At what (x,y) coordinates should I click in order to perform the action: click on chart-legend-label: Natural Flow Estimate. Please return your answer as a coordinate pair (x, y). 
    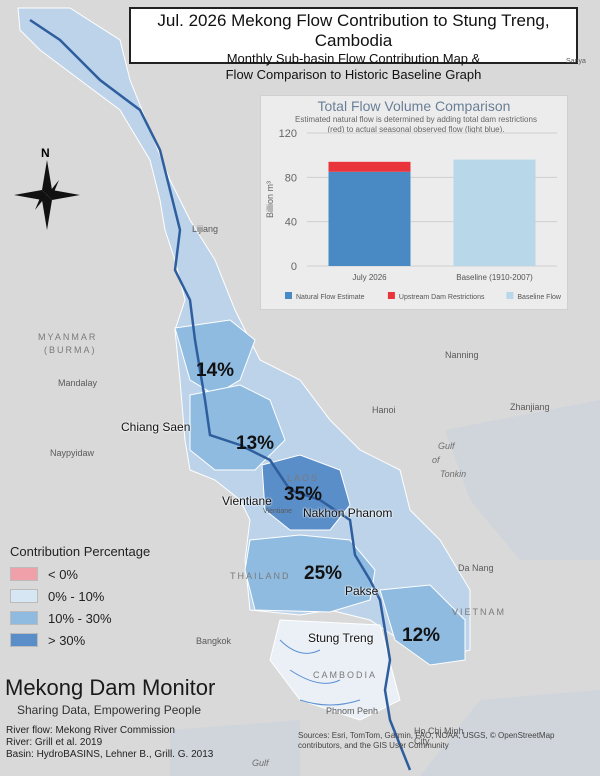
    Looking at the image, I should click on (330, 297).